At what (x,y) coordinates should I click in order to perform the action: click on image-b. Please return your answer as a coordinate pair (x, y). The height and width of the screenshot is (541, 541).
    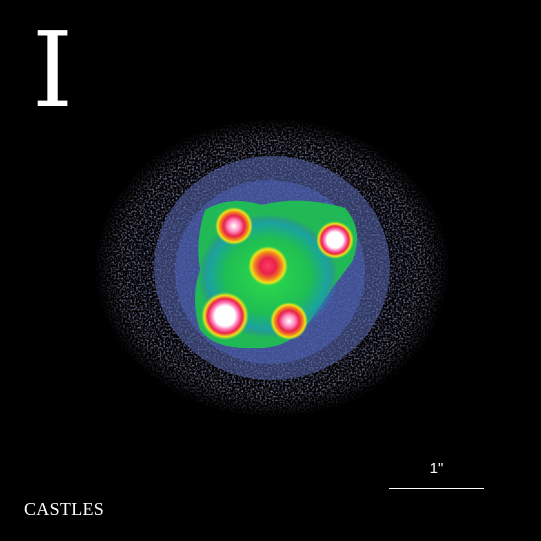
    Looking at the image, I should click on (335, 240).